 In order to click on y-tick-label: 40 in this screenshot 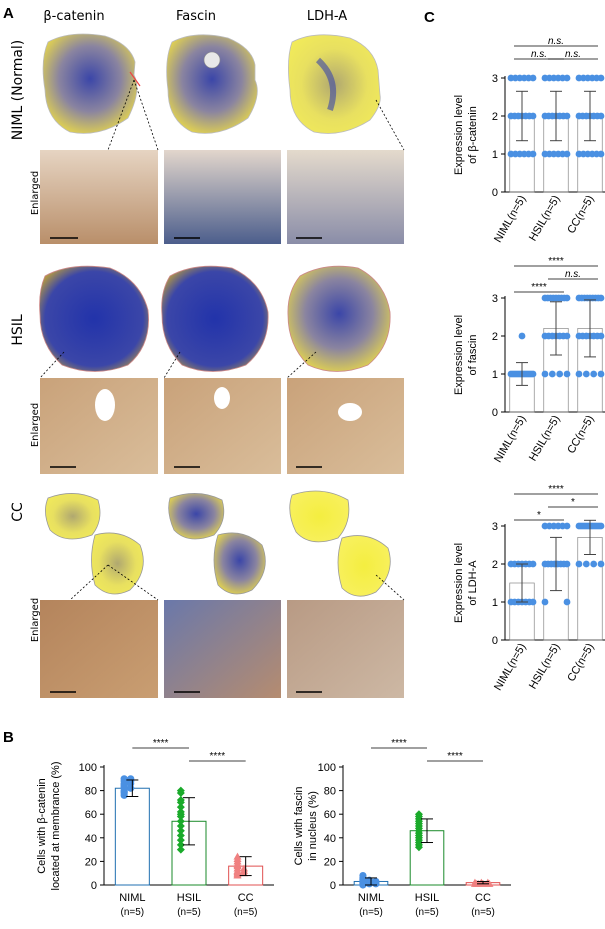, I will do `click(330, 839)`.